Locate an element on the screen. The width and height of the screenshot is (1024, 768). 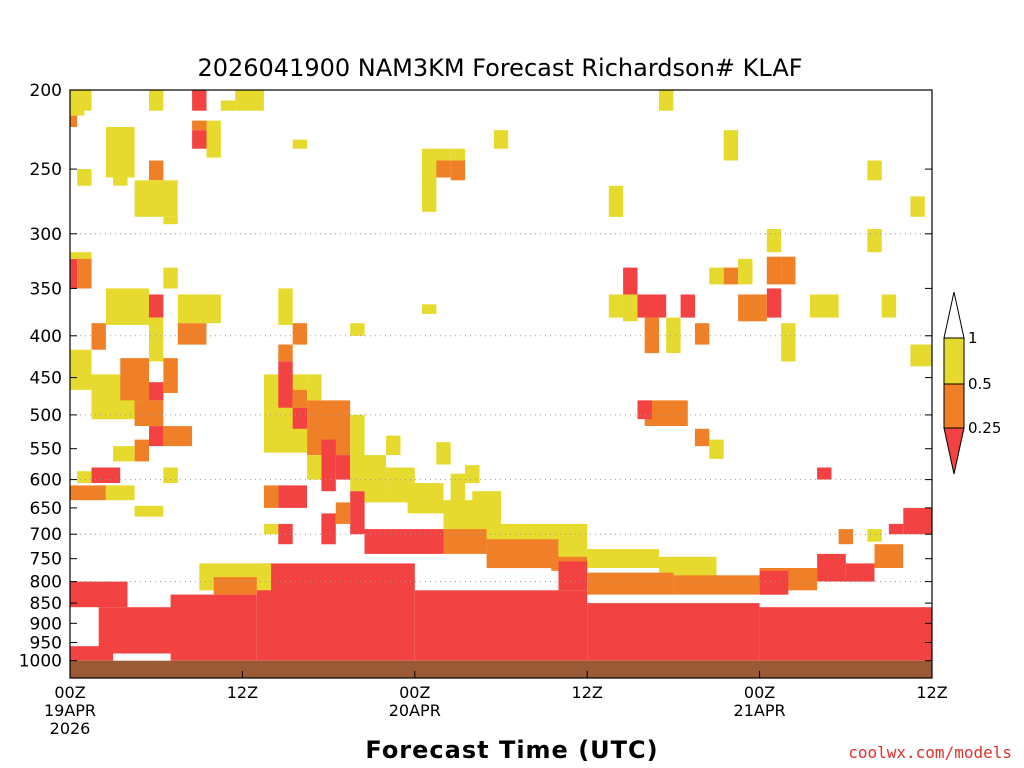
colorbar-segment-red is located at coordinates (954, 451).